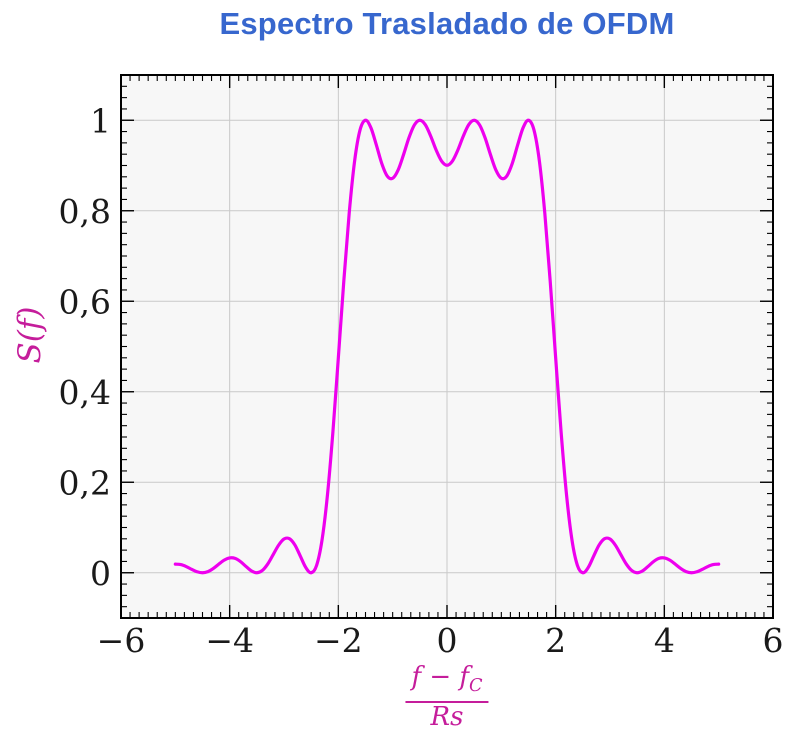 Image resolution: width=794 pixels, height=731 pixels. I want to click on y-tick-label: 0,4, so click(85, 392).